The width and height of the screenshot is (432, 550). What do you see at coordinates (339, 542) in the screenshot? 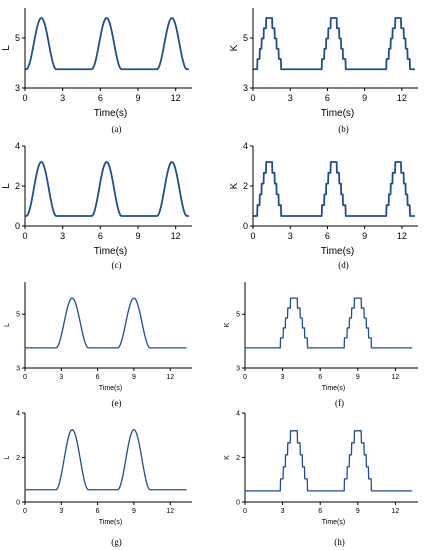
I see `panel-caption: (h)` at bounding box center [339, 542].